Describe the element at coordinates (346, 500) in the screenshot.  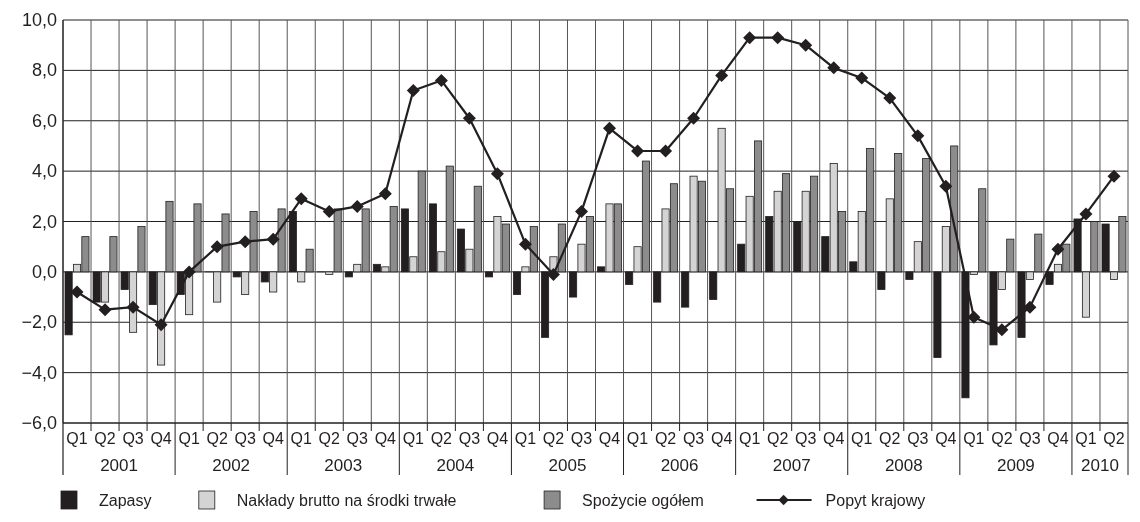
I see `legend-label: Nakłady brutto na środki trwałe` at that location.